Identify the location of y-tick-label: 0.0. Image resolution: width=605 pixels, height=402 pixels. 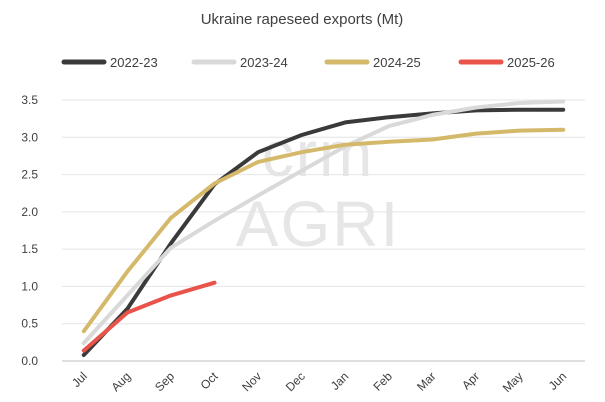
(29, 361).